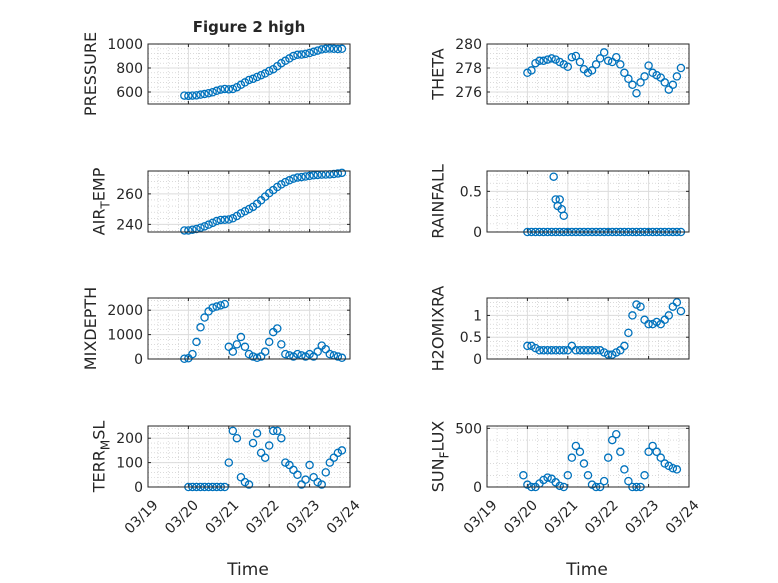  Describe the element at coordinates (216, 67) in the screenshot. I see `axes-pressure: 600 800 1000 Figure 2 high PRESSURE` at that location.